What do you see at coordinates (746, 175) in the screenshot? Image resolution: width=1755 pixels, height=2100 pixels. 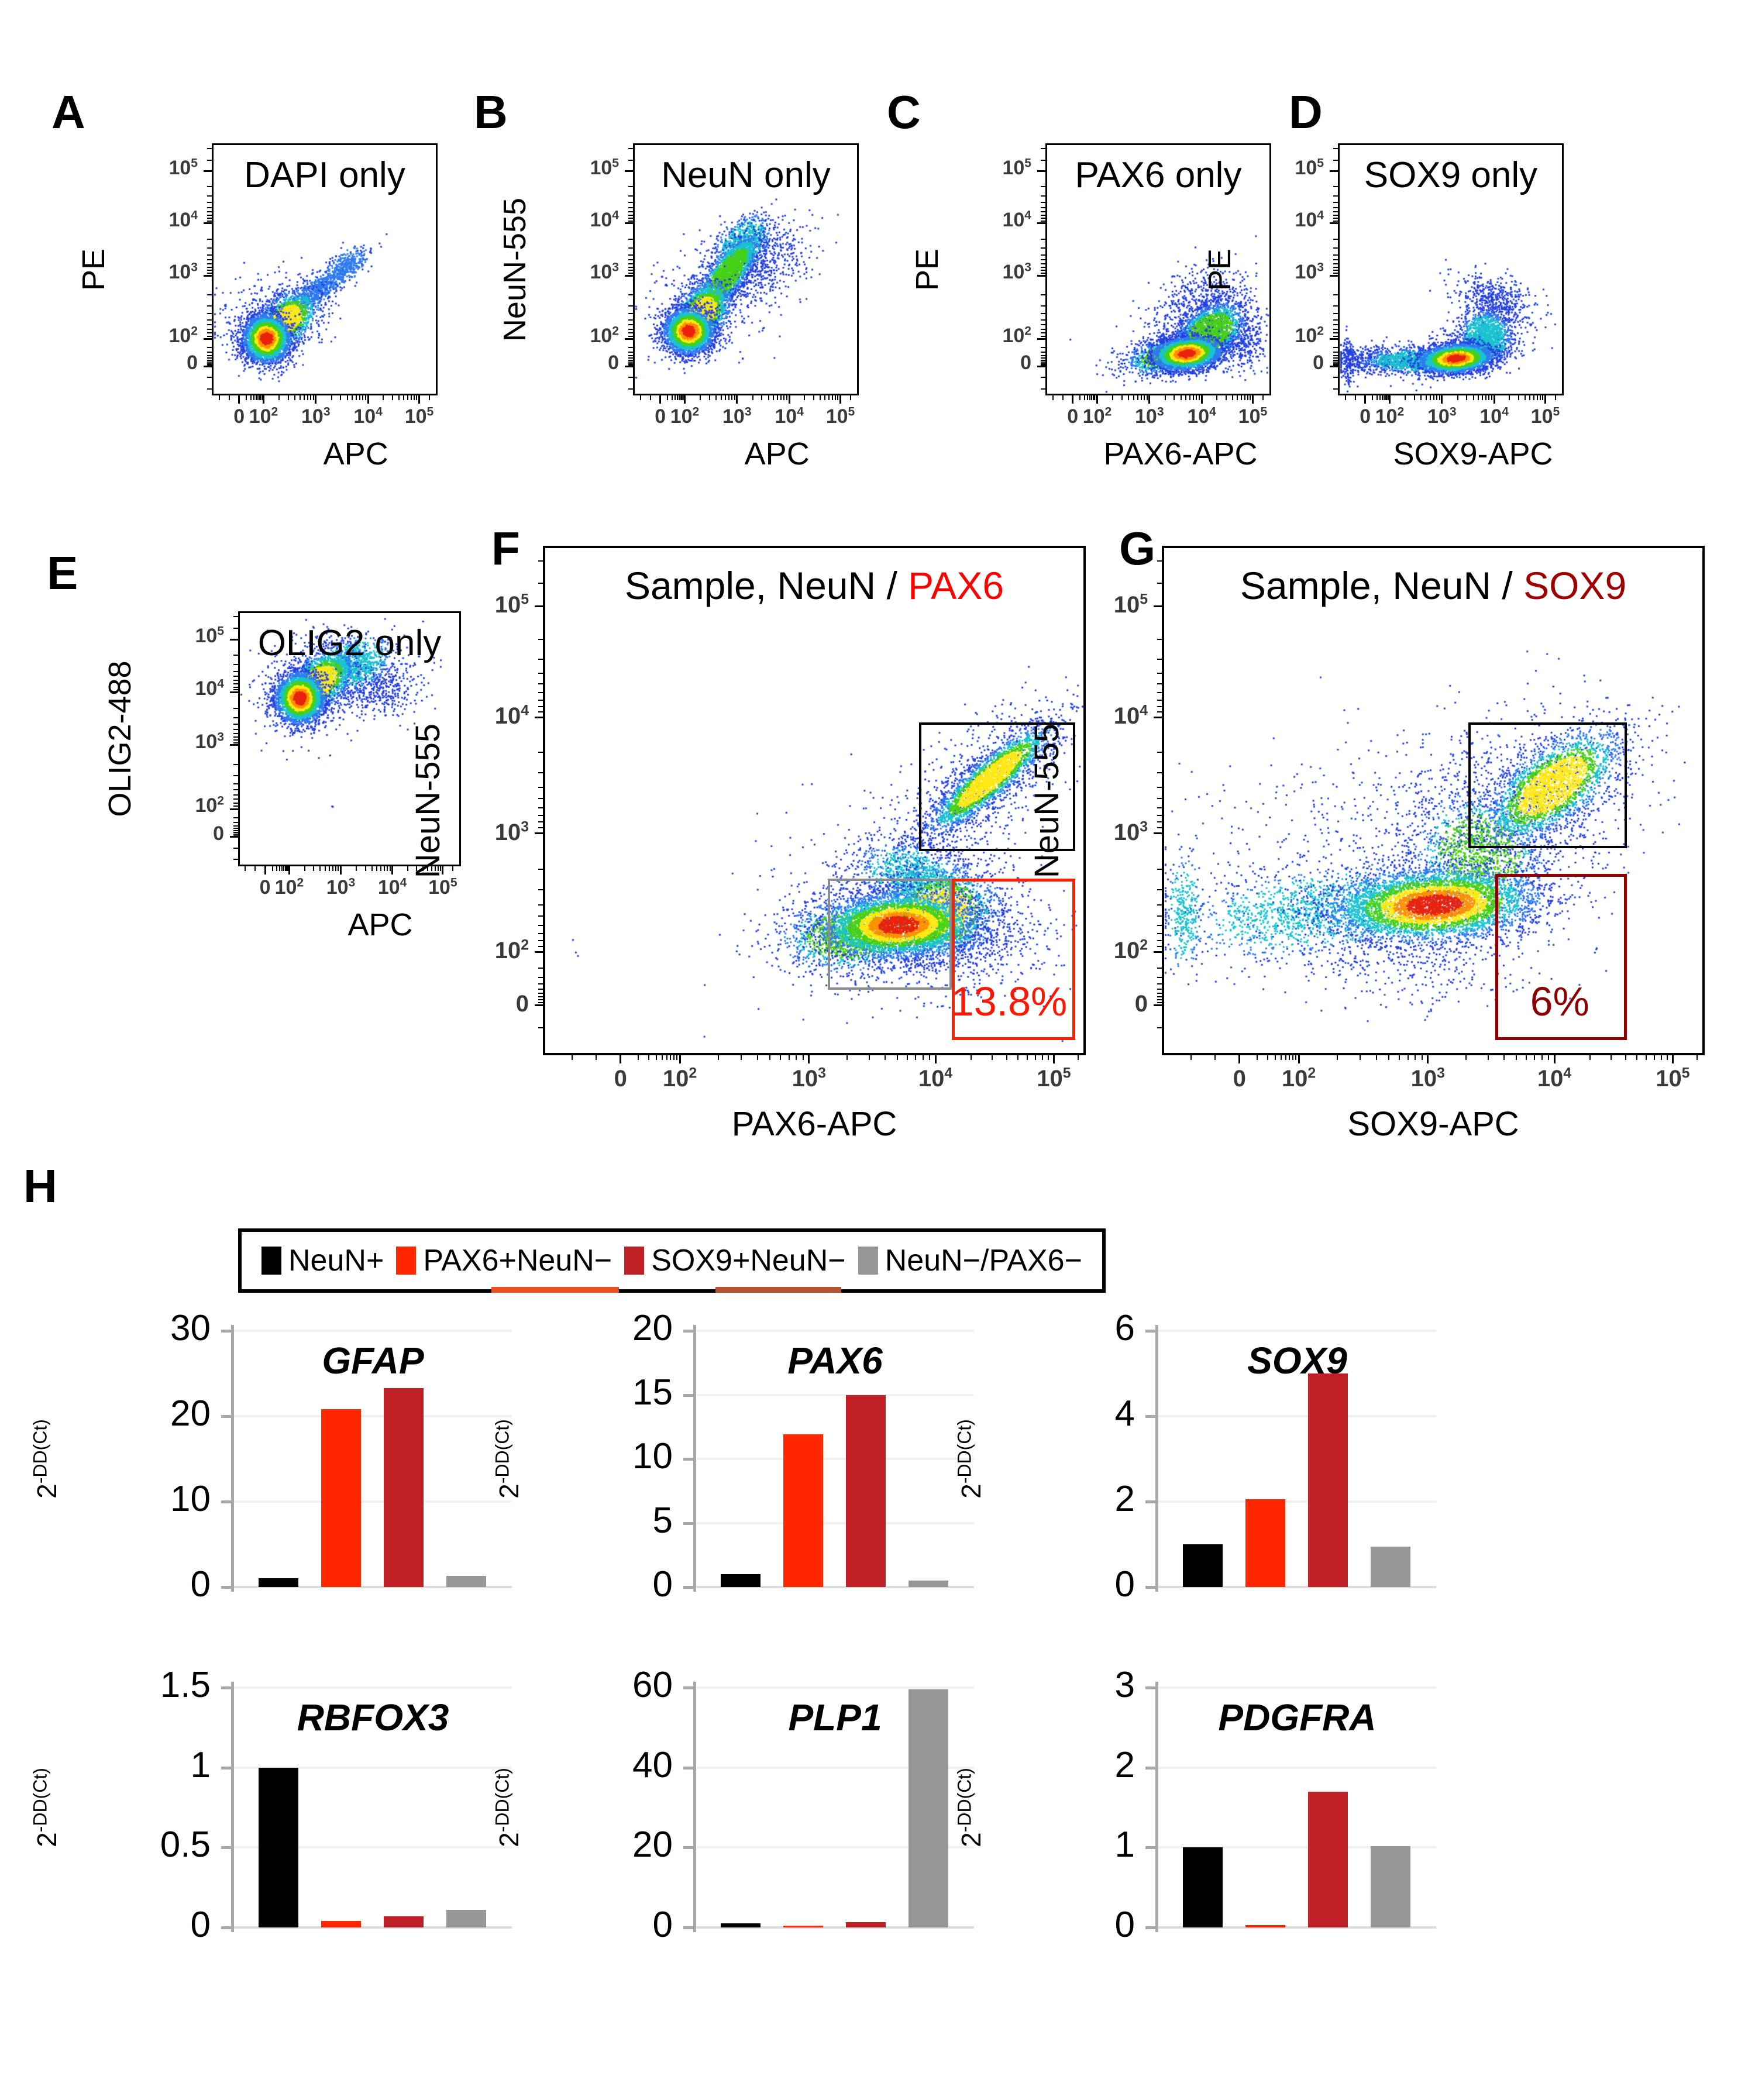 I see `plot-title-text: NeuN only` at bounding box center [746, 175].